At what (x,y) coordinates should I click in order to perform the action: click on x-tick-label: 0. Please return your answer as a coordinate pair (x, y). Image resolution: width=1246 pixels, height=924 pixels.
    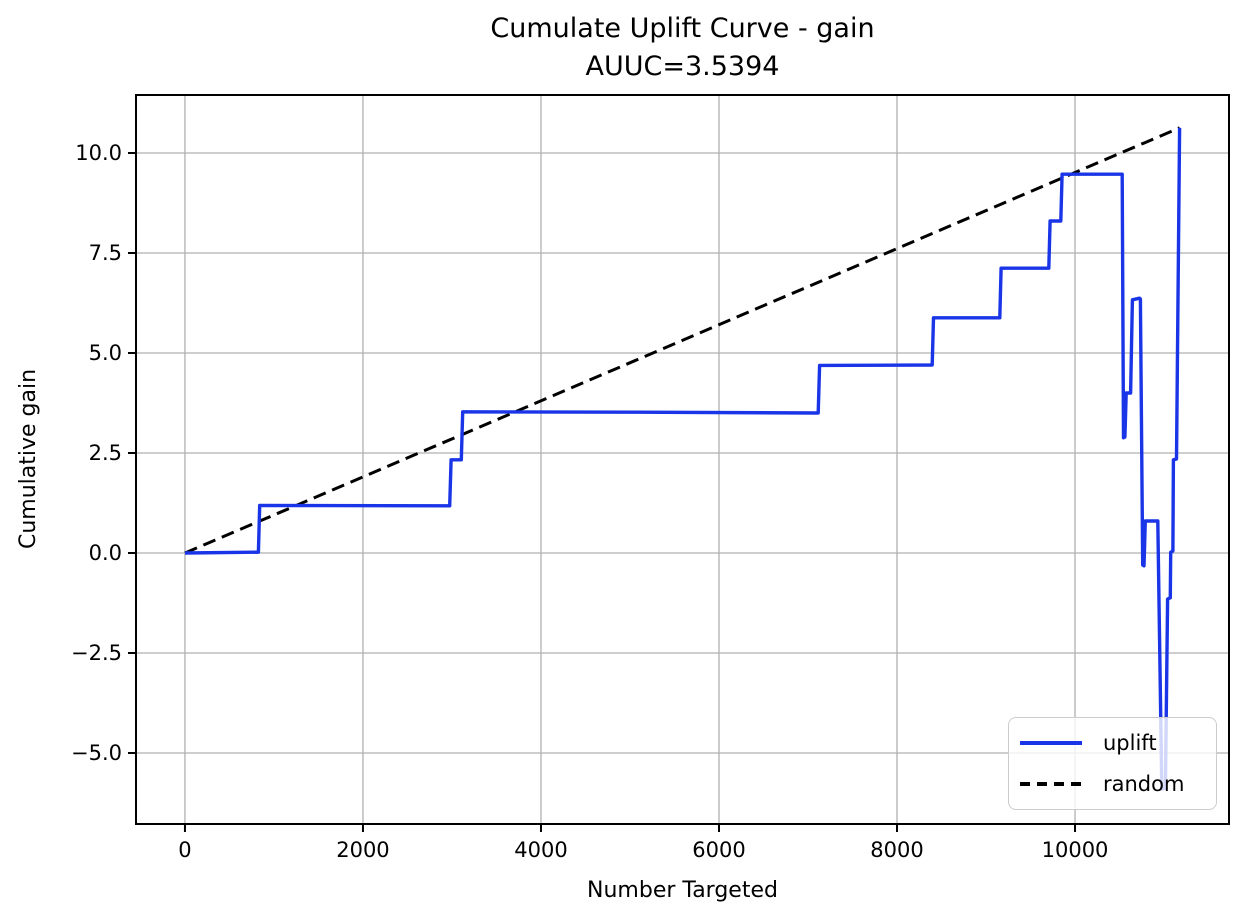
    Looking at the image, I should click on (185, 850).